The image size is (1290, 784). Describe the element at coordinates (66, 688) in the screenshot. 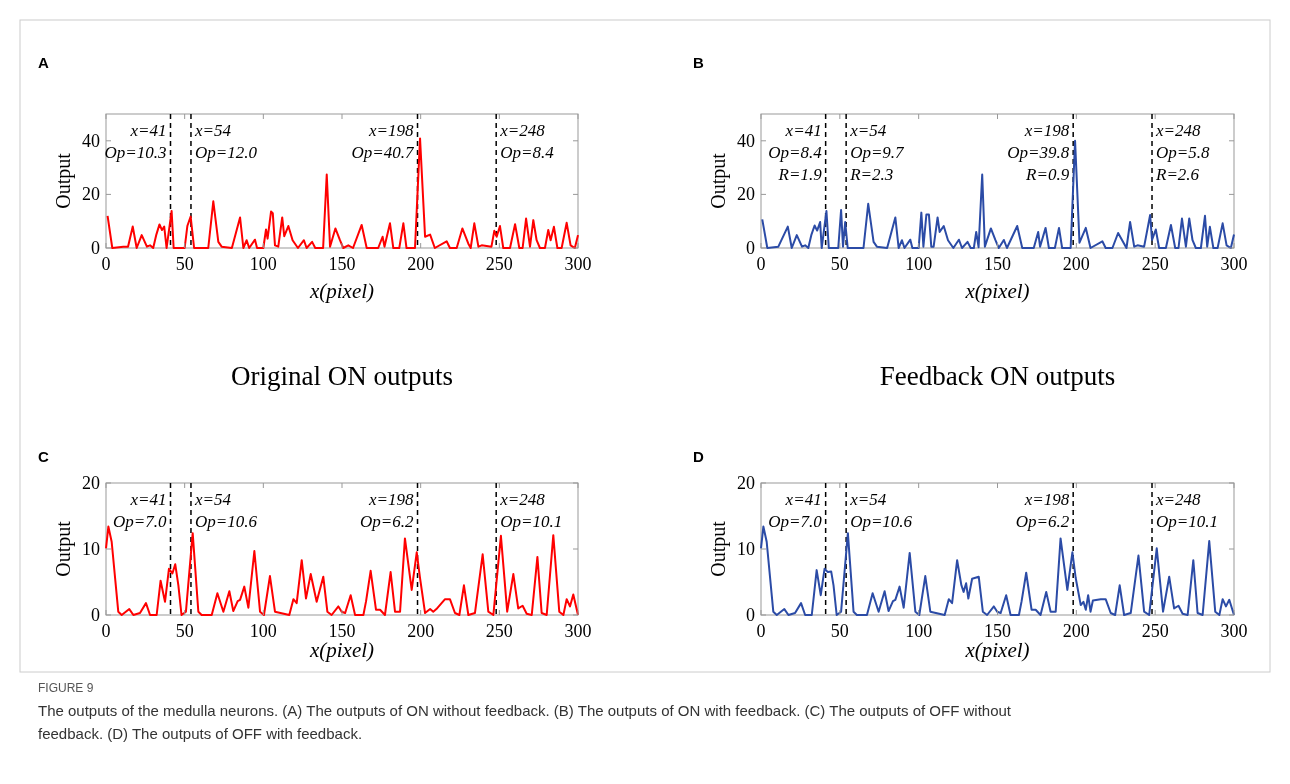

I see `caption: FIGURE 9` at that location.